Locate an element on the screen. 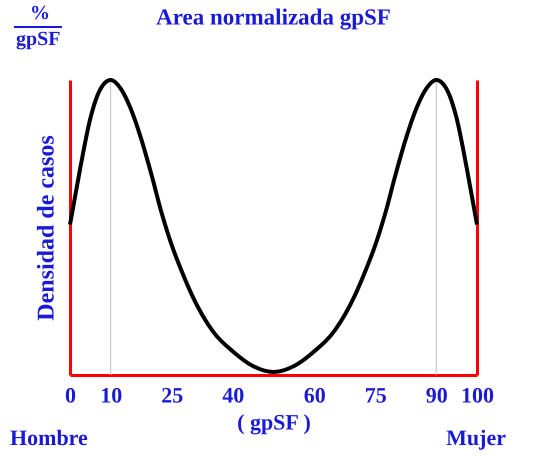 The width and height of the screenshot is (538, 456). chart-title: Area normalizada gpSF is located at coordinates (273, 17).